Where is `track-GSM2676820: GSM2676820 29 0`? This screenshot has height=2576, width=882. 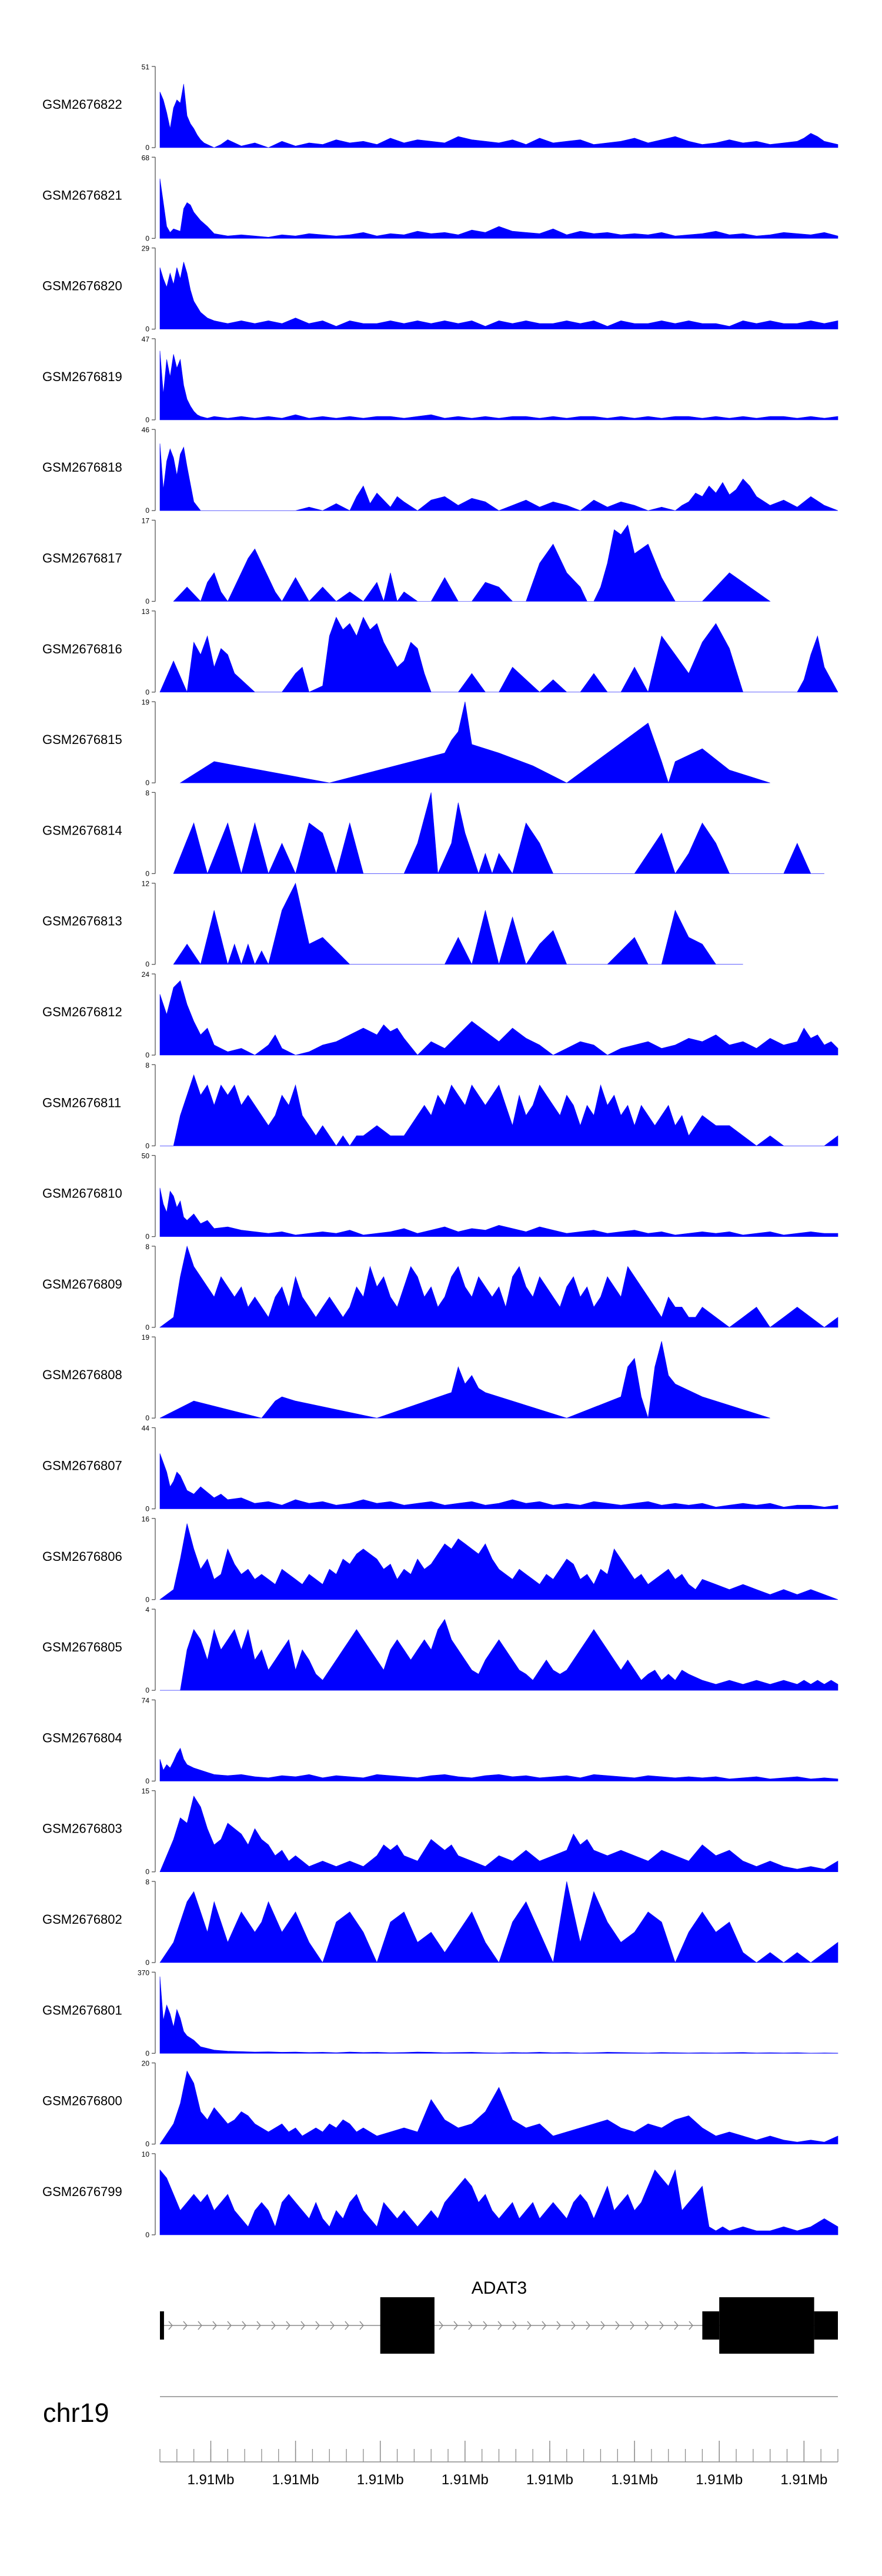 track-GSM2676820: GSM2676820 29 0 is located at coordinates (440, 289).